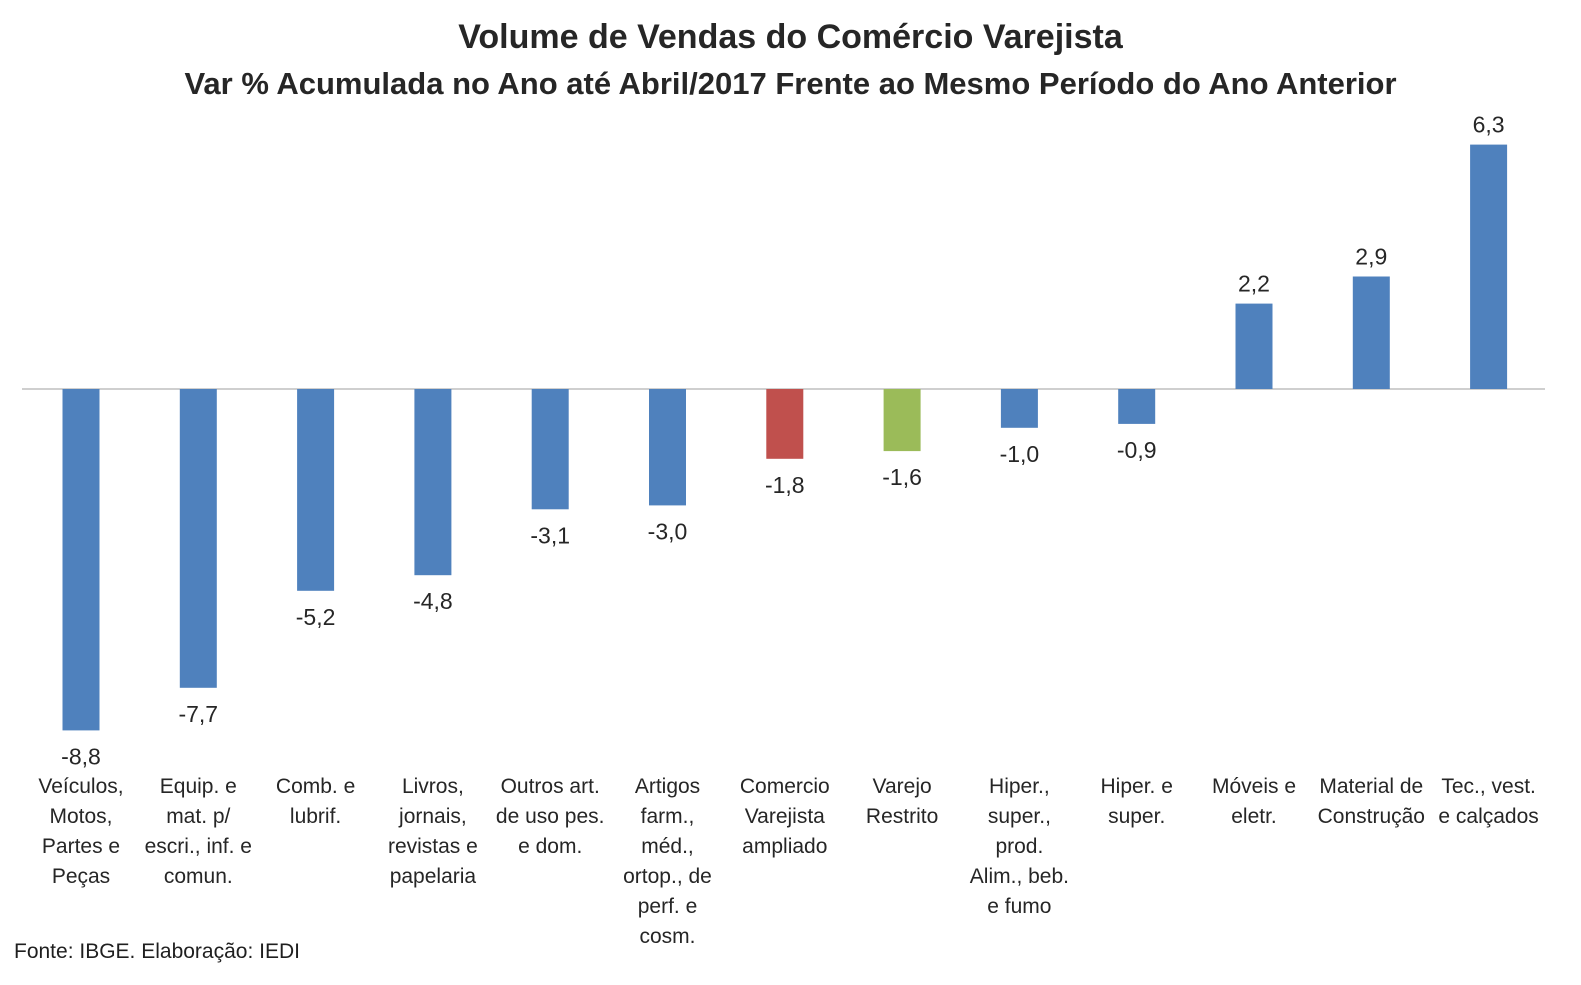 This screenshot has width=1581, height=985. I want to click on category-label-line: prod., so click(1019, 846).